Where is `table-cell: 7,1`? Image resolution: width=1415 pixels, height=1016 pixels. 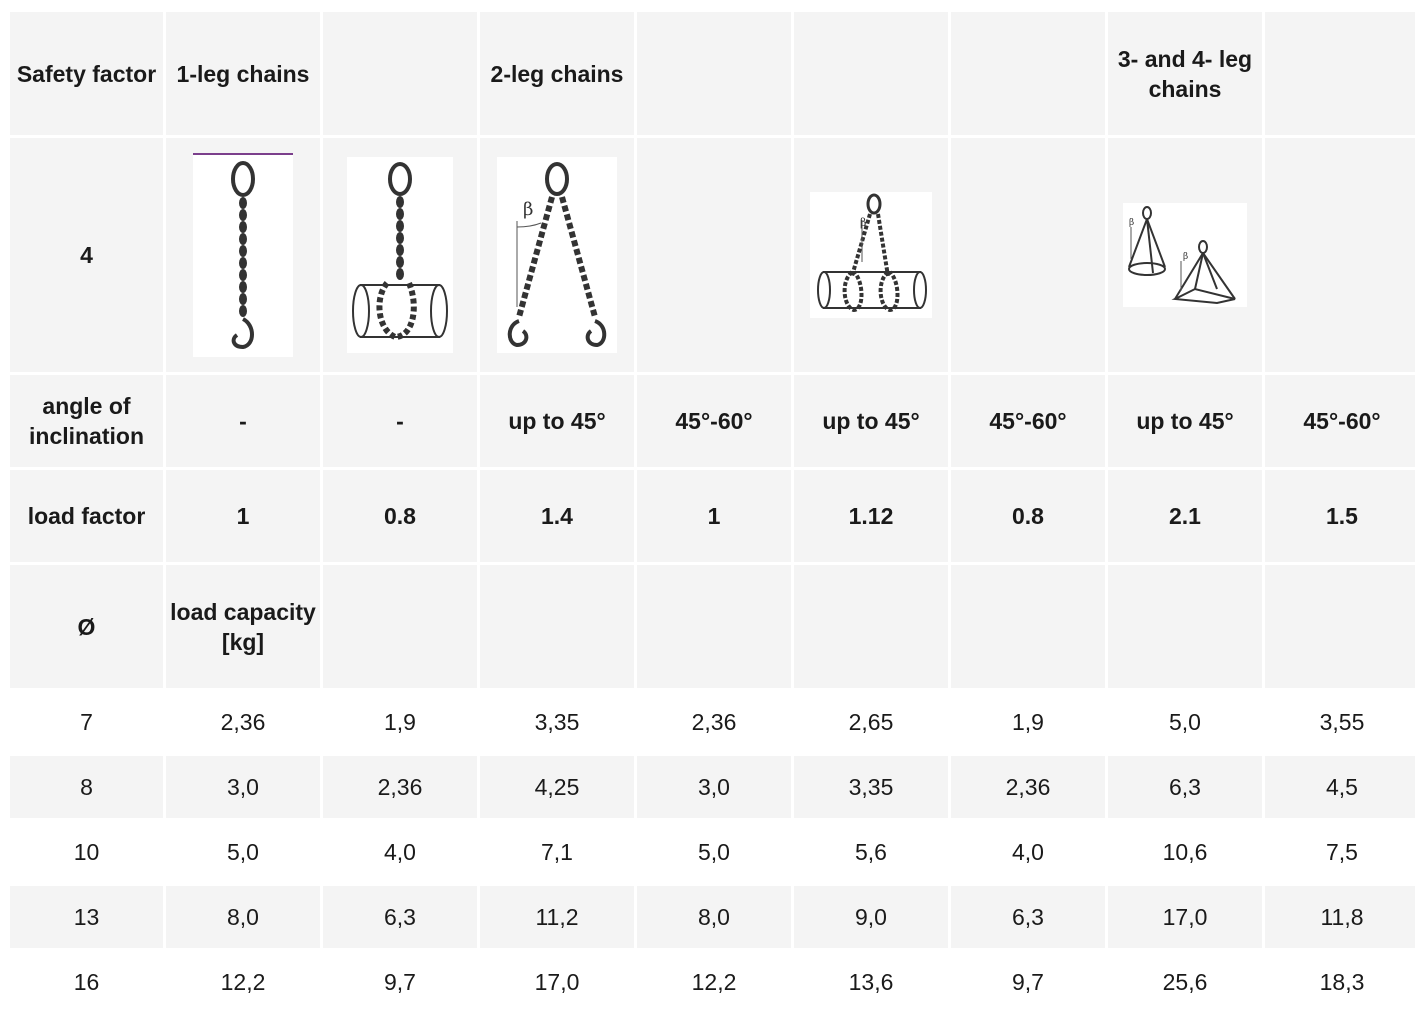 table-cell: 7,1 is located at coordinates (557, 852).